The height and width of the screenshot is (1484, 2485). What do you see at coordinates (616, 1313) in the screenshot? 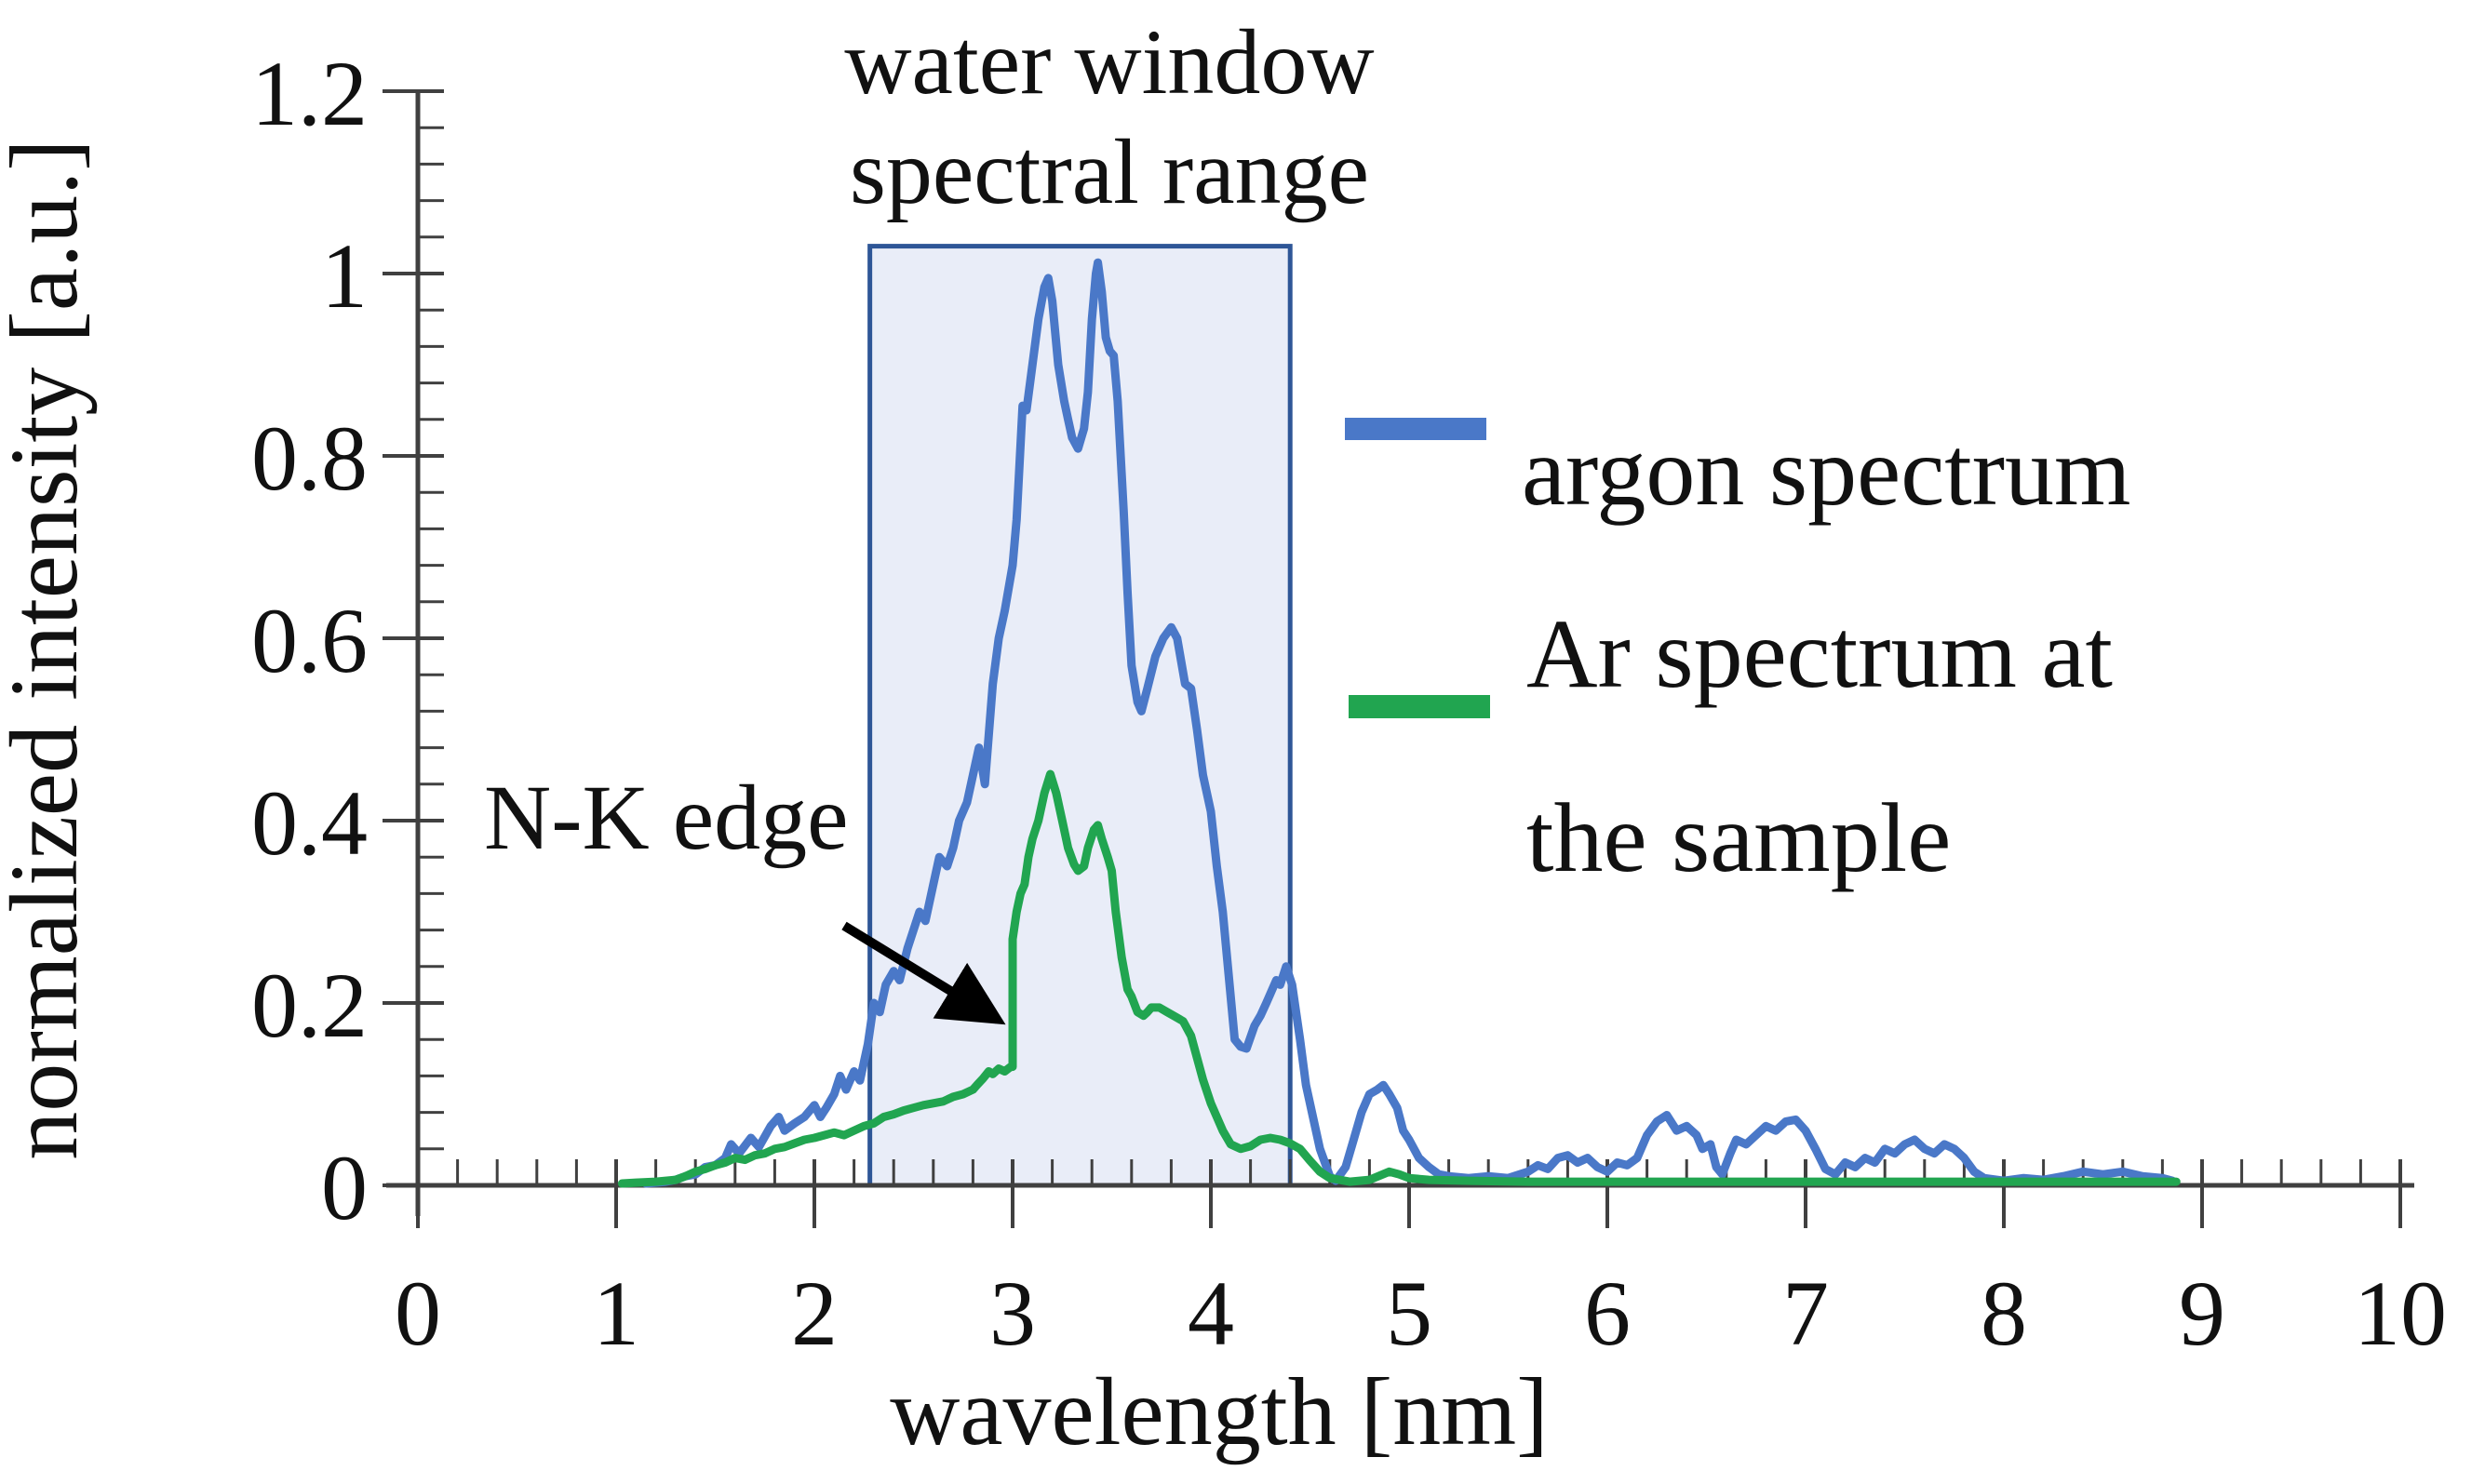
I see `x-tick-label: 1` at bounding box center [616, 1313].